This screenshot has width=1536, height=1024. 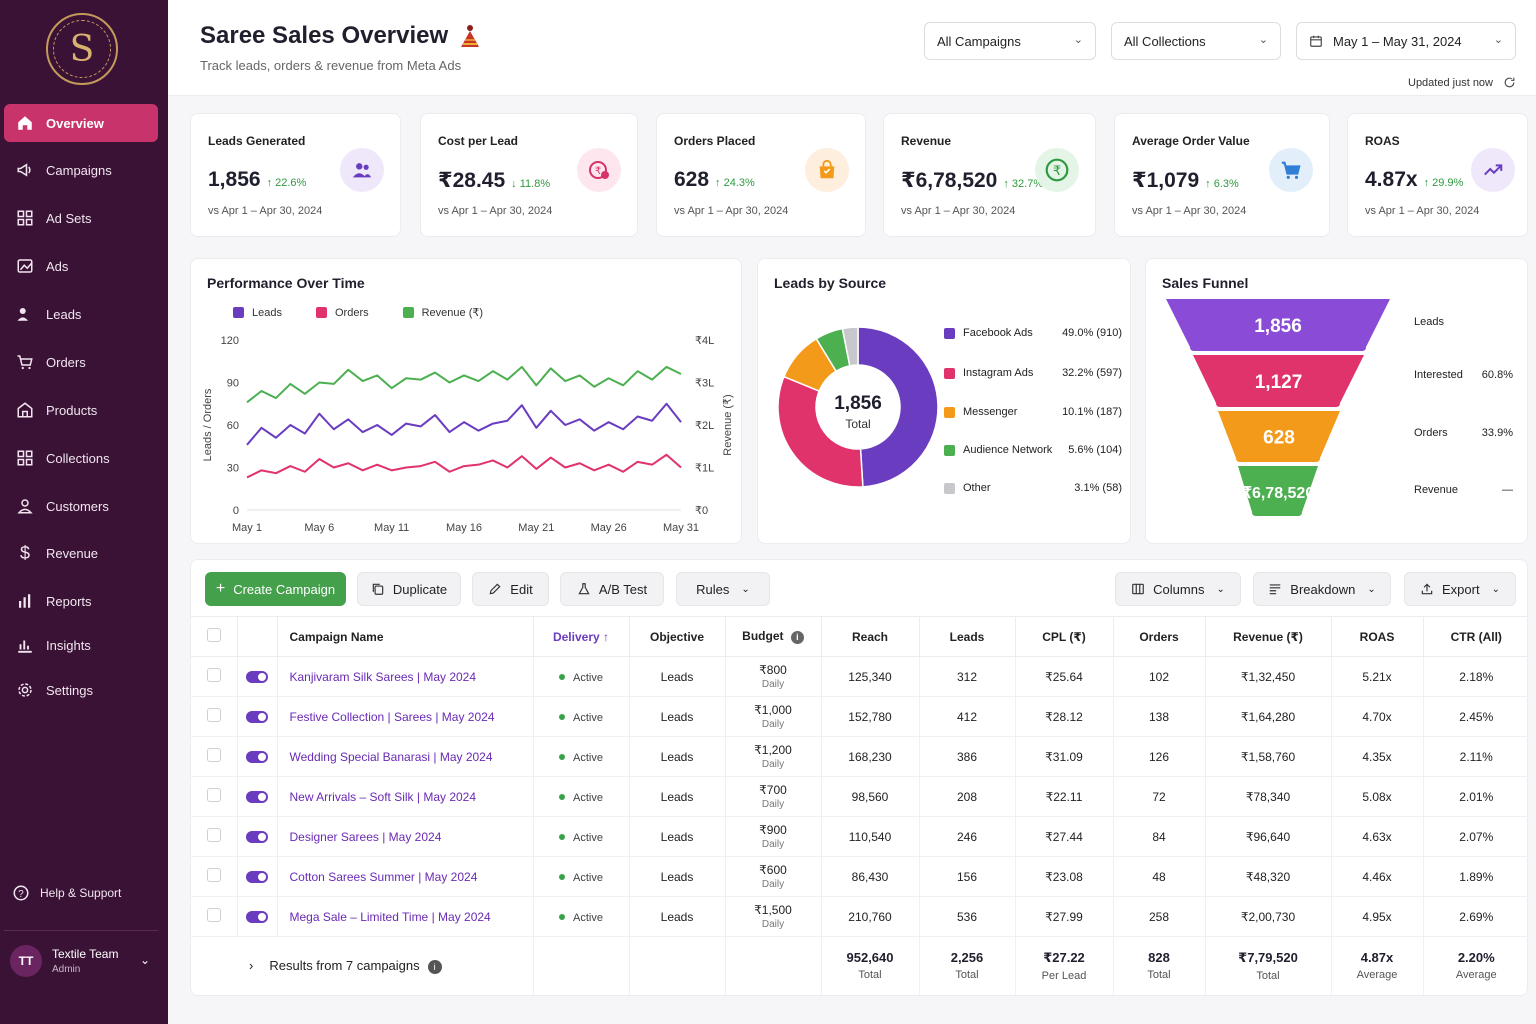 I want to click on column-header-delivery: Delivery ↑, so click(x=581, y=636).